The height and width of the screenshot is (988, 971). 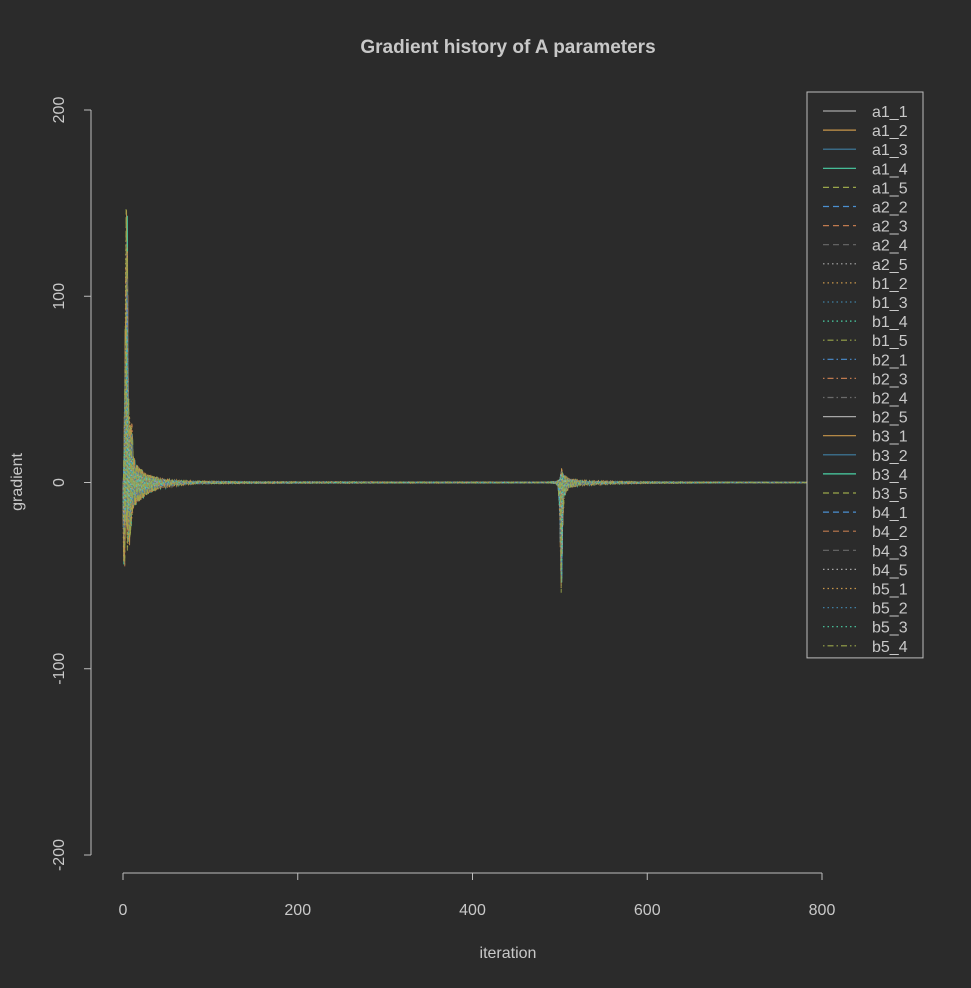 I want to click on legend-label: a2_3, so click(x=890, y=227).